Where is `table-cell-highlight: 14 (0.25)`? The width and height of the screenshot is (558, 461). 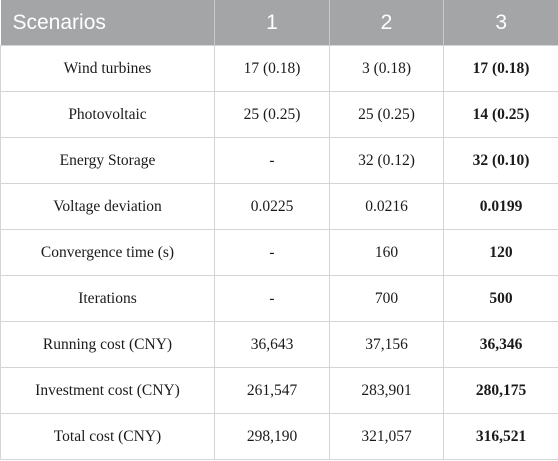
table-cell-highlight: 14 (0.25) is located at coordinates (500, 114).